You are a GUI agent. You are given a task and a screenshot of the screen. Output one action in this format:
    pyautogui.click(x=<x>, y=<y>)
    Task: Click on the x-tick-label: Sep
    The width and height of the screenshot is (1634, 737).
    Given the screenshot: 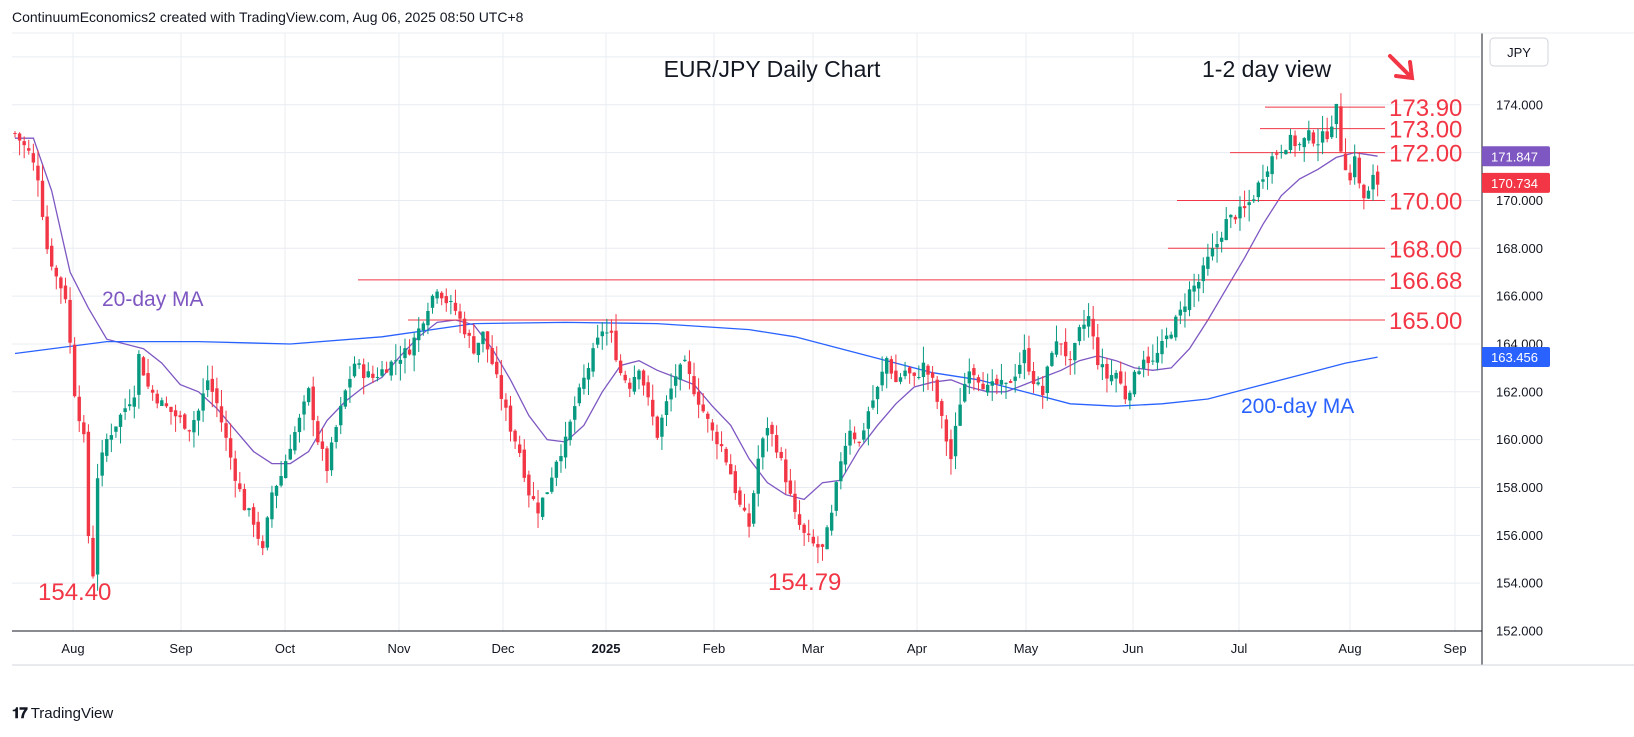 What is the action you would take?
    pyautogui.click(x=1454, y=648)
    